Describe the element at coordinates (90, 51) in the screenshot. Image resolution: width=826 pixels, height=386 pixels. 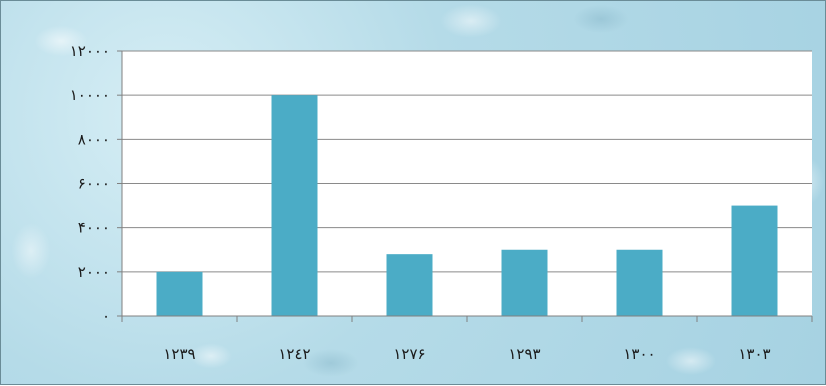
I see `y-tick-label: ١٢٠٠٠` at that location.